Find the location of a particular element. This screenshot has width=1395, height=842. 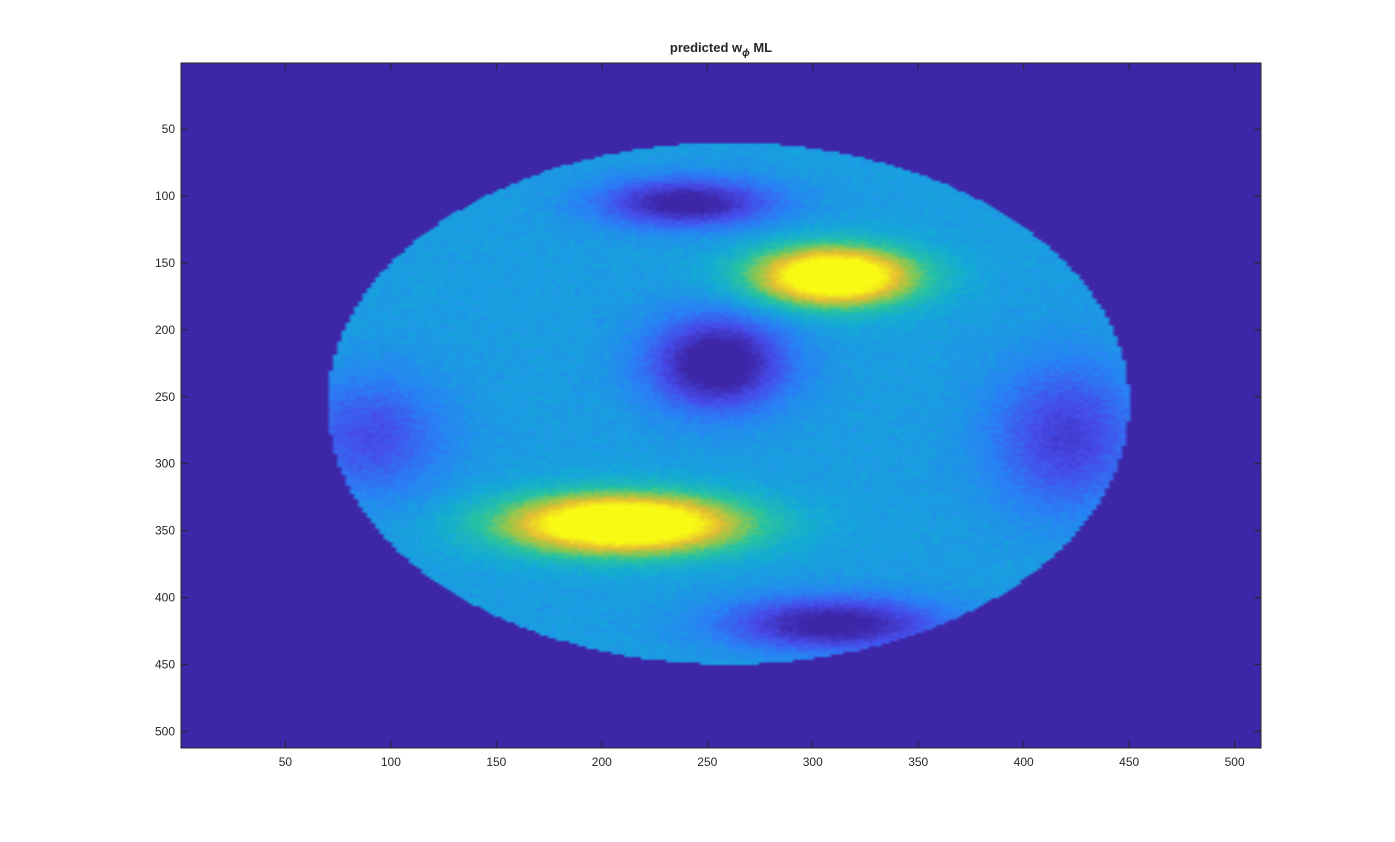

x-tick-label: 400 is located at coordinates (1024, 762).